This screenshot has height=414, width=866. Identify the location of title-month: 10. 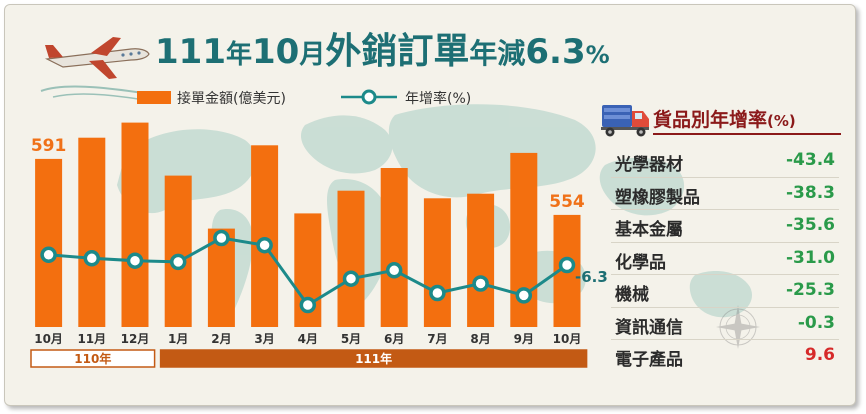
(275, 52).